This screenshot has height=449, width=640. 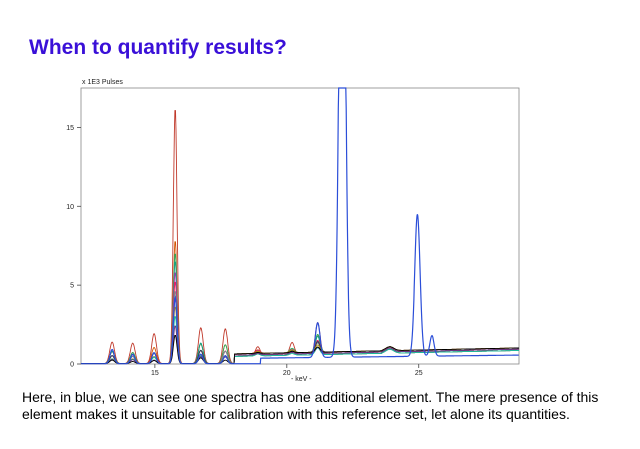 What do you see at coordinates (301, 379) in the screenshot?
I see `x-axis-label: - keV -` at bounding box center [301, 379].